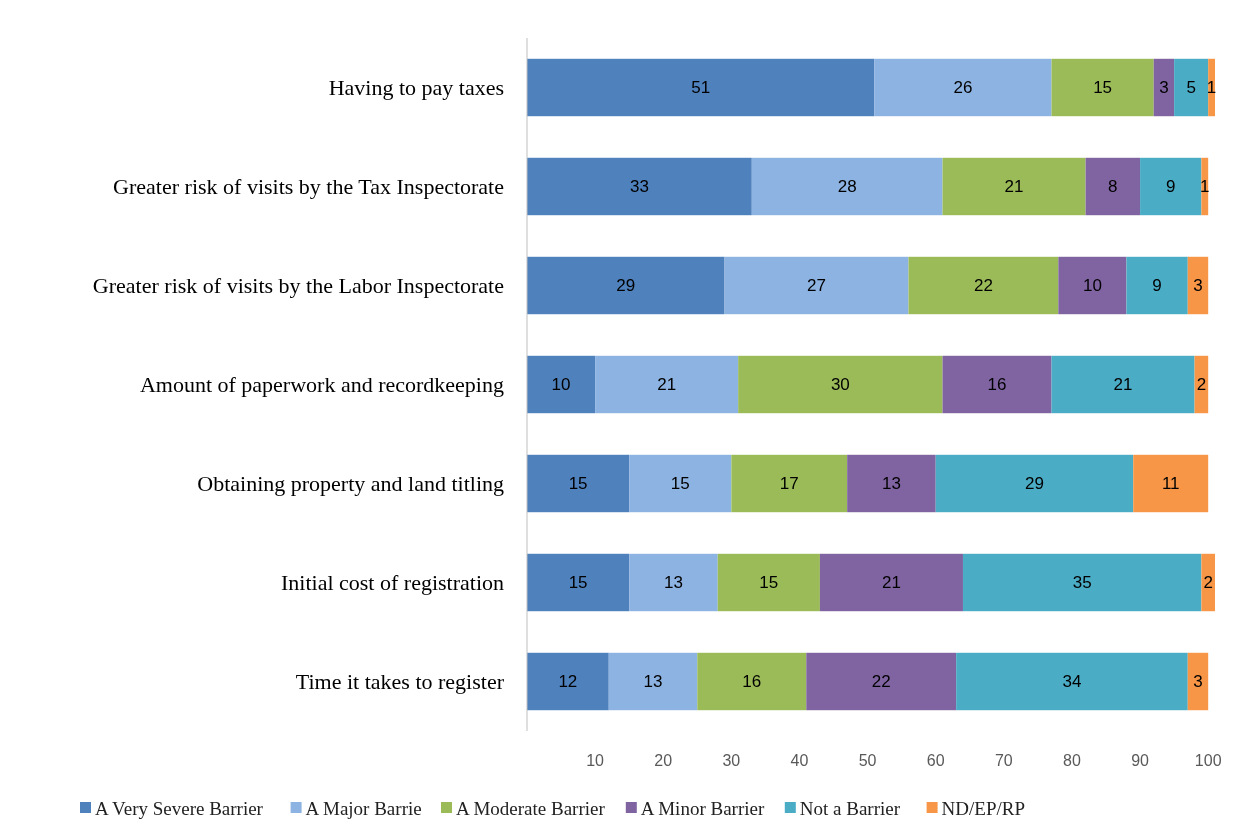  Describe the element at coordinates (179, 808) in the screenshot. I see `legend-label: A Very Severe Barrier` at that location.